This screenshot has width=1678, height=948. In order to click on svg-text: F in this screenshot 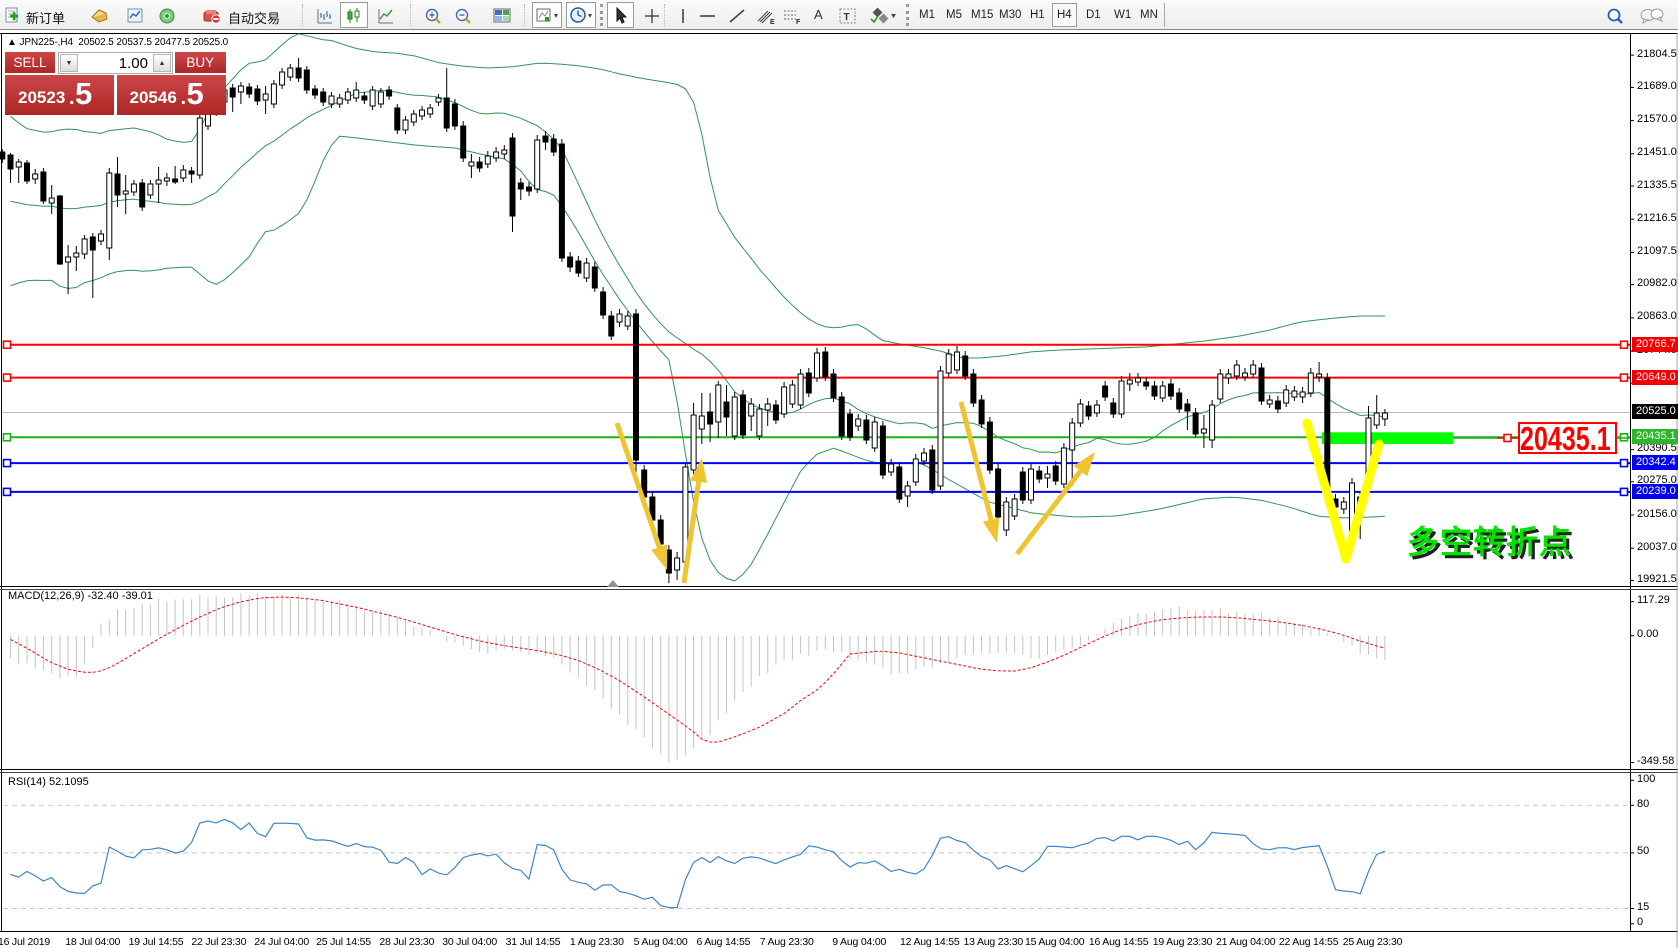, I will do `click(798, 22)`.